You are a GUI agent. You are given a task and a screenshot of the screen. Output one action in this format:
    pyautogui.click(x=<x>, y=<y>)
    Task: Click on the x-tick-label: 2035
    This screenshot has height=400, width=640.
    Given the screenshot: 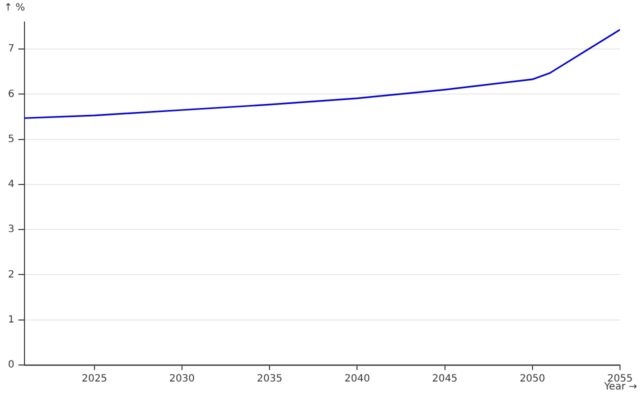 What is the action you would take?
    pyautogui.click(x=269, y=379)
    